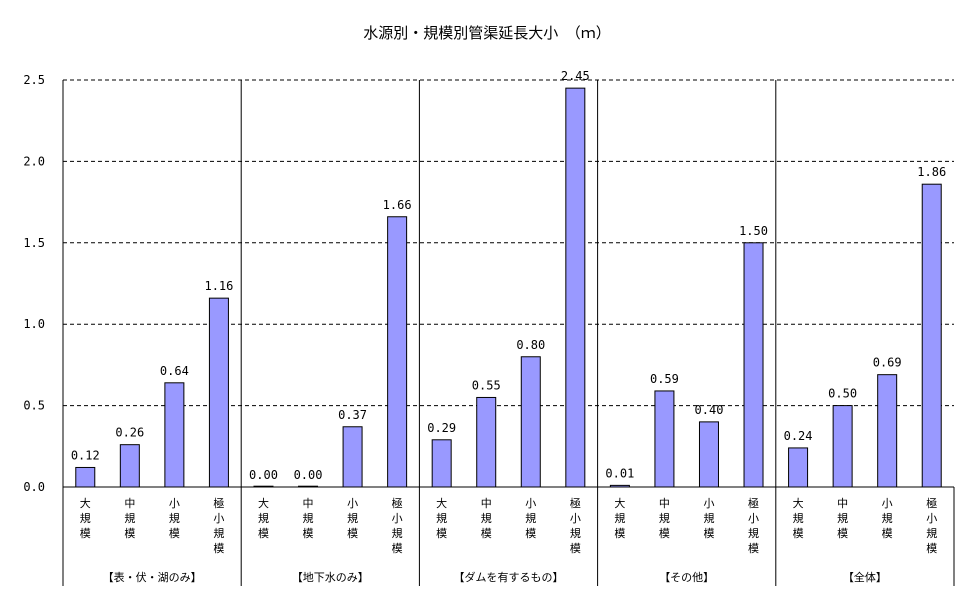 Image resolution: width=970 pixels, height=603 pixels. Describe the element at coordinates (842, 394) in the screenshot. I see `bar-value-label: 0.50` at that location.